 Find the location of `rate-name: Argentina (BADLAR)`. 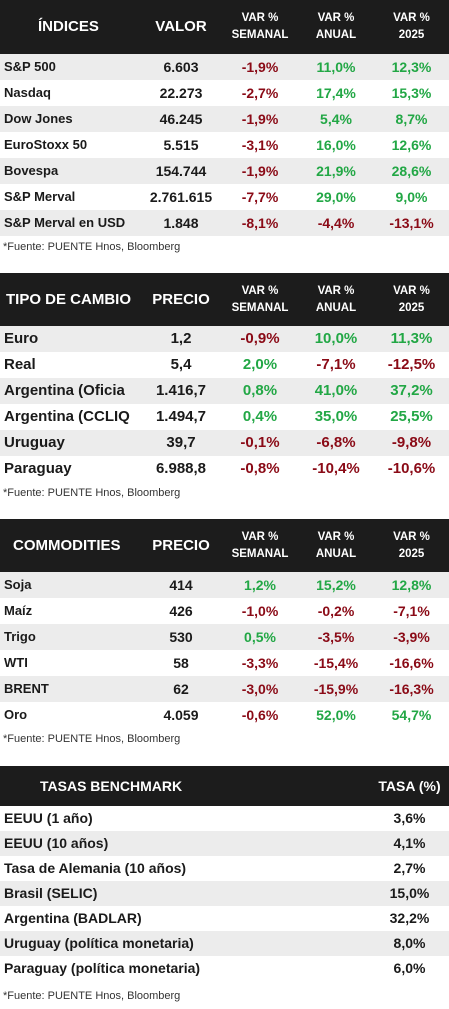

rate-name: Argentina (BADLAR) is located at coordinates (73, 918).